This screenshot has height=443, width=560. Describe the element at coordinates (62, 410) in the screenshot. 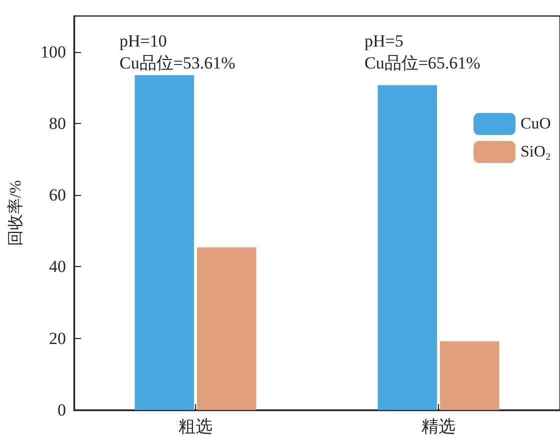

I see `y-tick-label: 0` at that location.